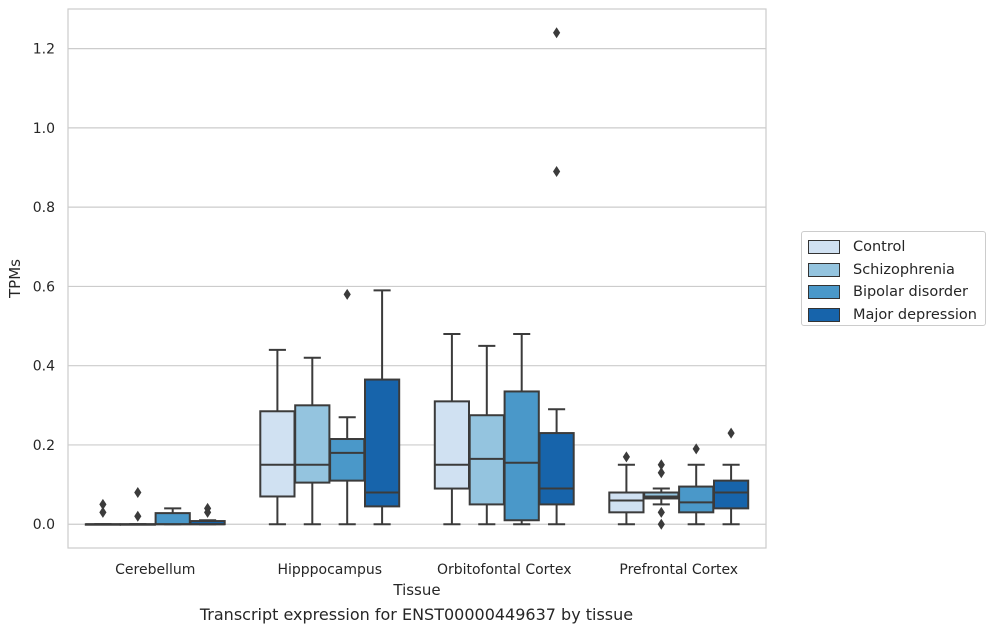  I want to click on legend-label: Schizophrenia, so click(904, 269).